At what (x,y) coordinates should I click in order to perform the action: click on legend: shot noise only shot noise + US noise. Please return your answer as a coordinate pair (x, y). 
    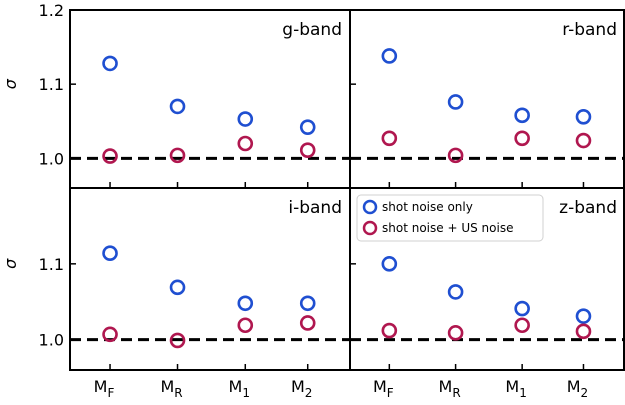
    Looking at the image, I should click on (450, 218).